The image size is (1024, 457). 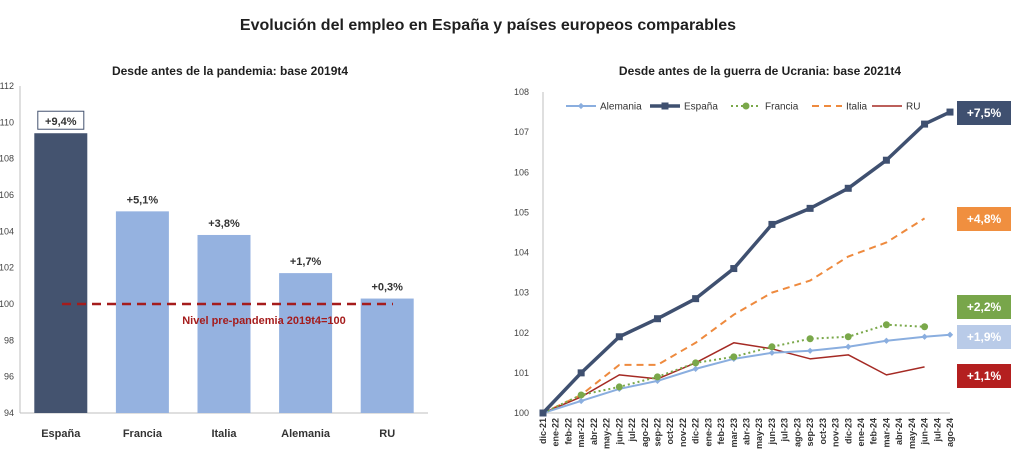 I want to click on x-tick-label: dic-21, so click(x=543, y=431).